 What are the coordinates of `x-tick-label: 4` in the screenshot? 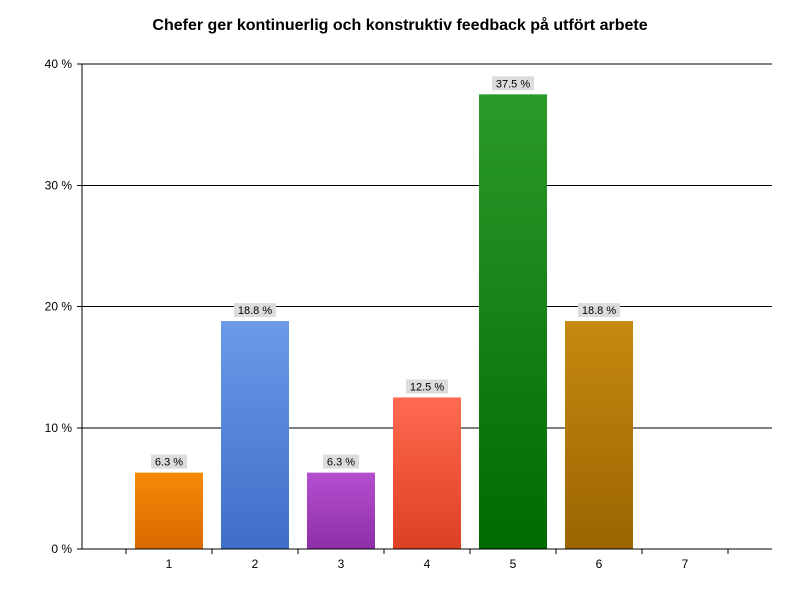 It's located at (427, 564).